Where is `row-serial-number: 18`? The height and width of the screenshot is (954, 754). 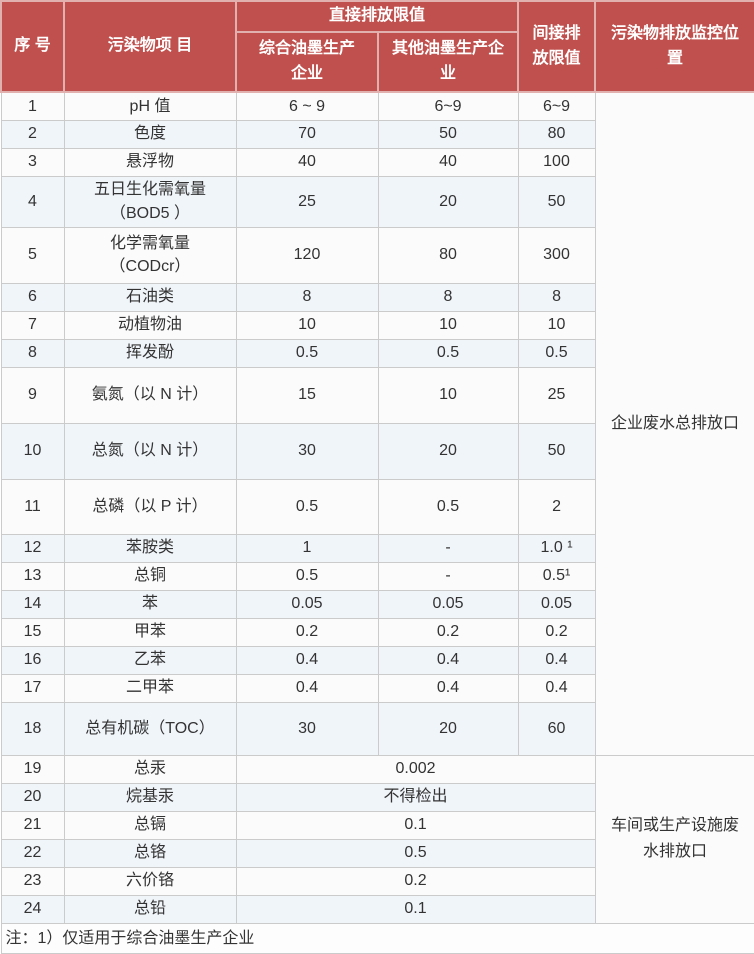 row-serial-number: 18 is located at coordinates (32, 728).